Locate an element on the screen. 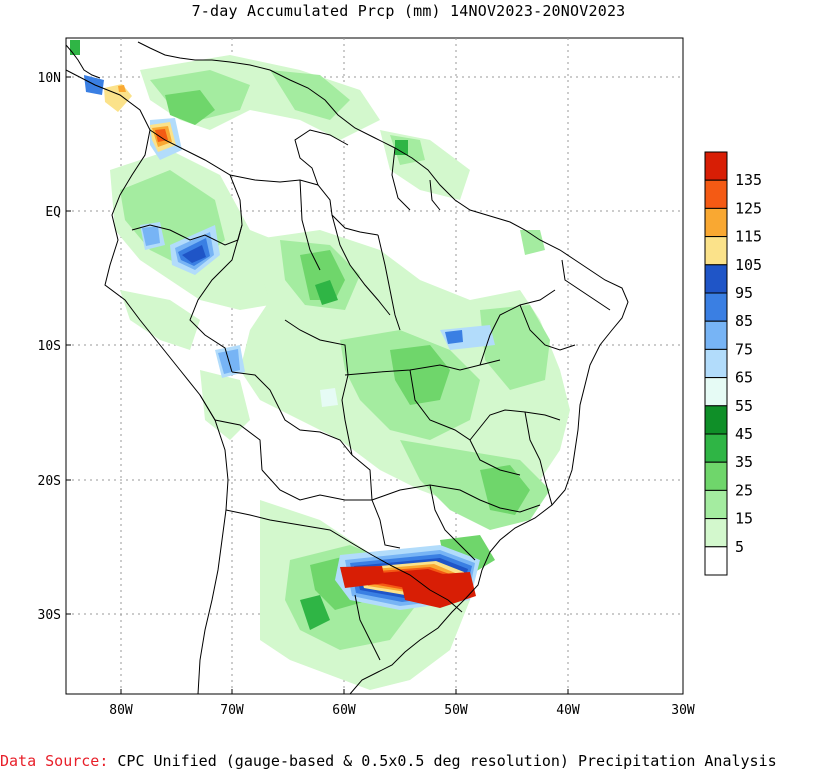 This screenshot has height=775, width=817. color-legend: 135 125 115 105 95 85 75 65 55 45 35 25 15 5 is located at coordinates (733, 363).